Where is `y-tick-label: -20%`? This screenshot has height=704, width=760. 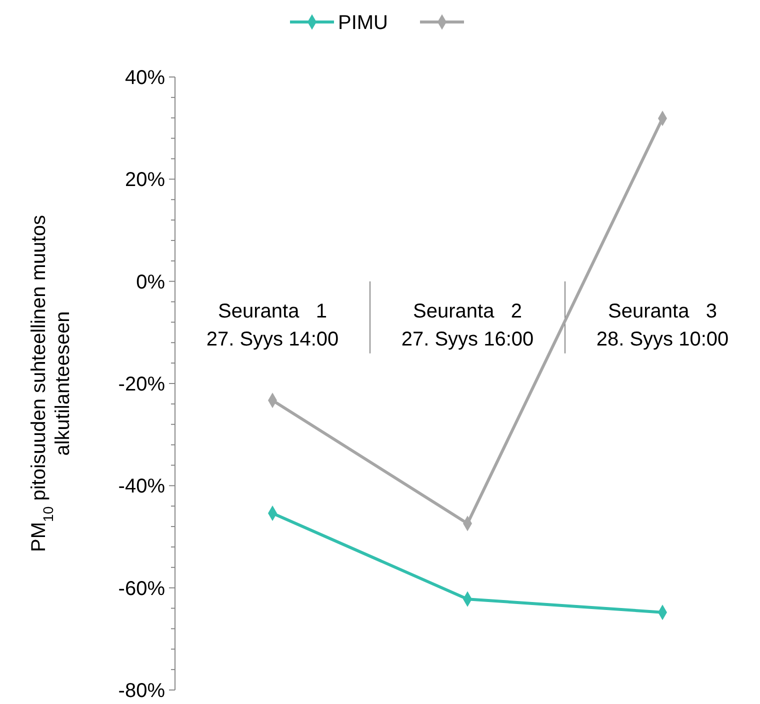
y-tick-label: -20% is located at coordinates (142, 385).